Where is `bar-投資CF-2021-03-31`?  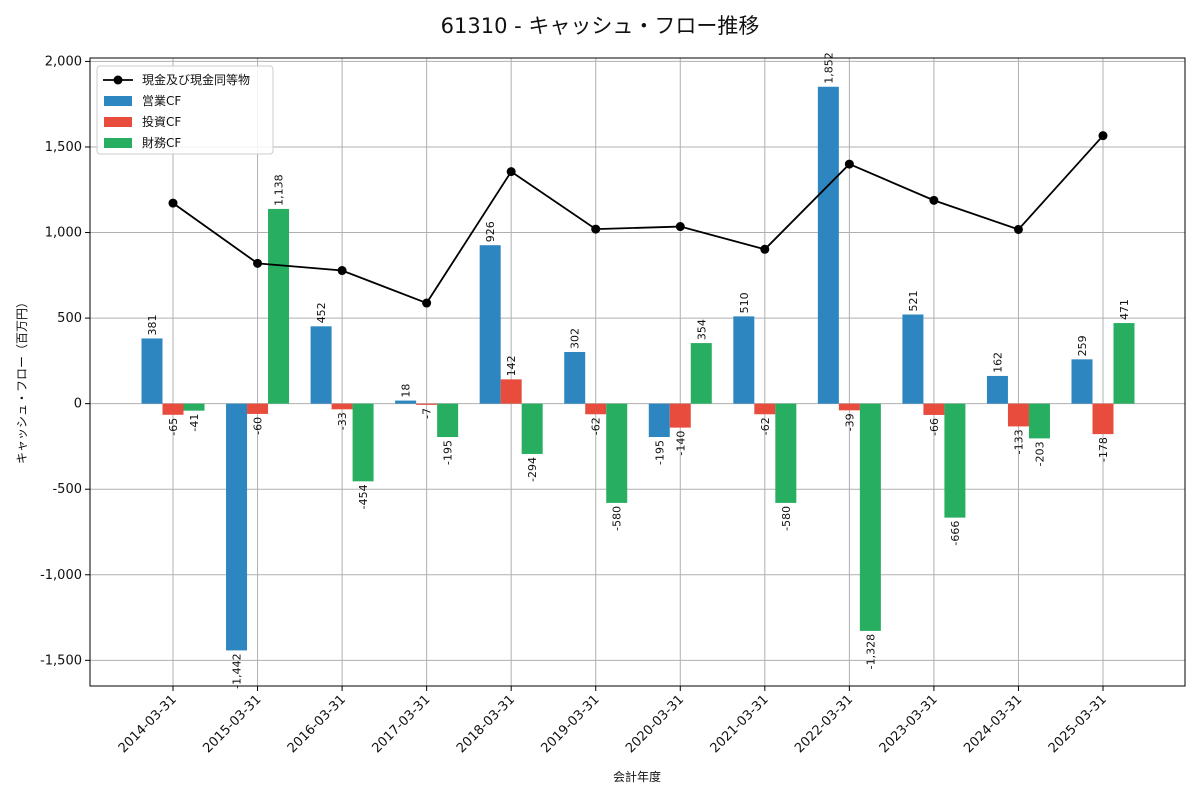
bar-投資CF-2021-03-31 is located at coordinates (765, 409).